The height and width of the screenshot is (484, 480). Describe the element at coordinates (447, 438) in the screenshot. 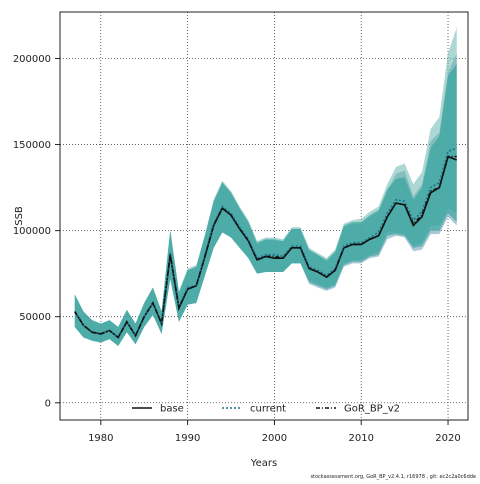

I see `x-tick-label: 2020` at that location.